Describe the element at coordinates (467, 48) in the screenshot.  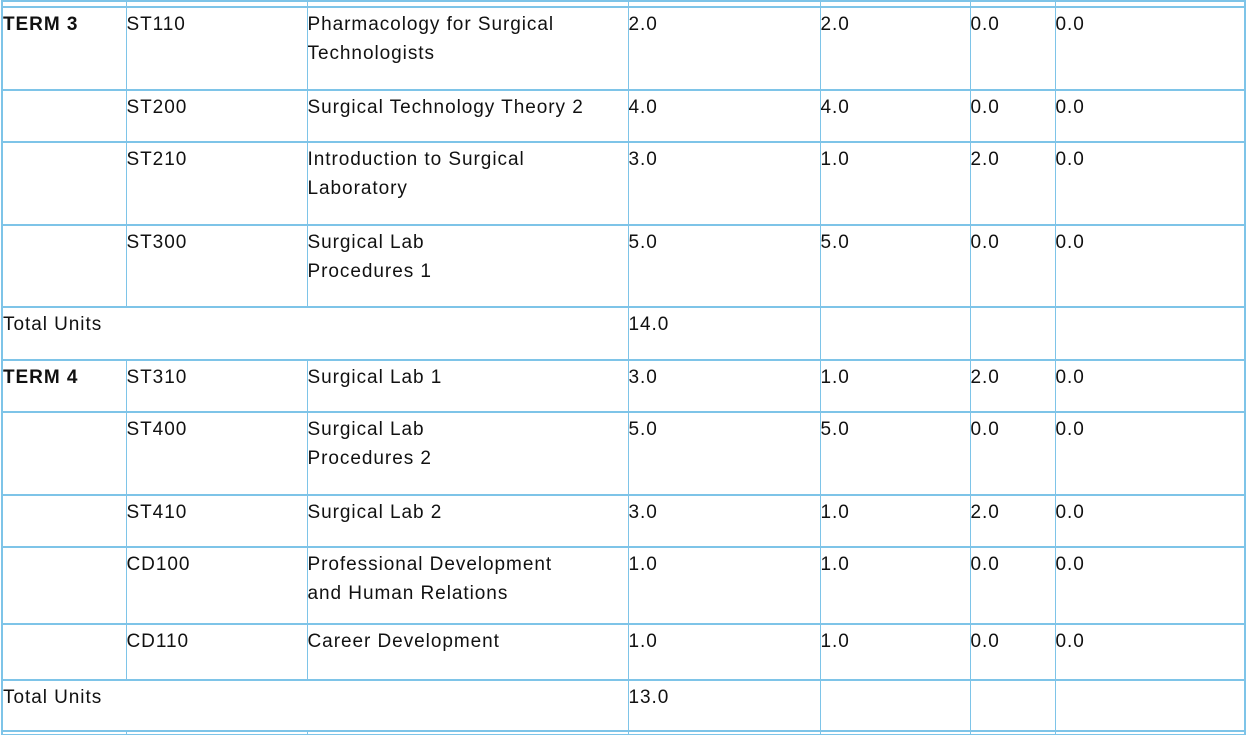
I see `course-title-cell: Pharmacology for Surgical Technologists` at that location.